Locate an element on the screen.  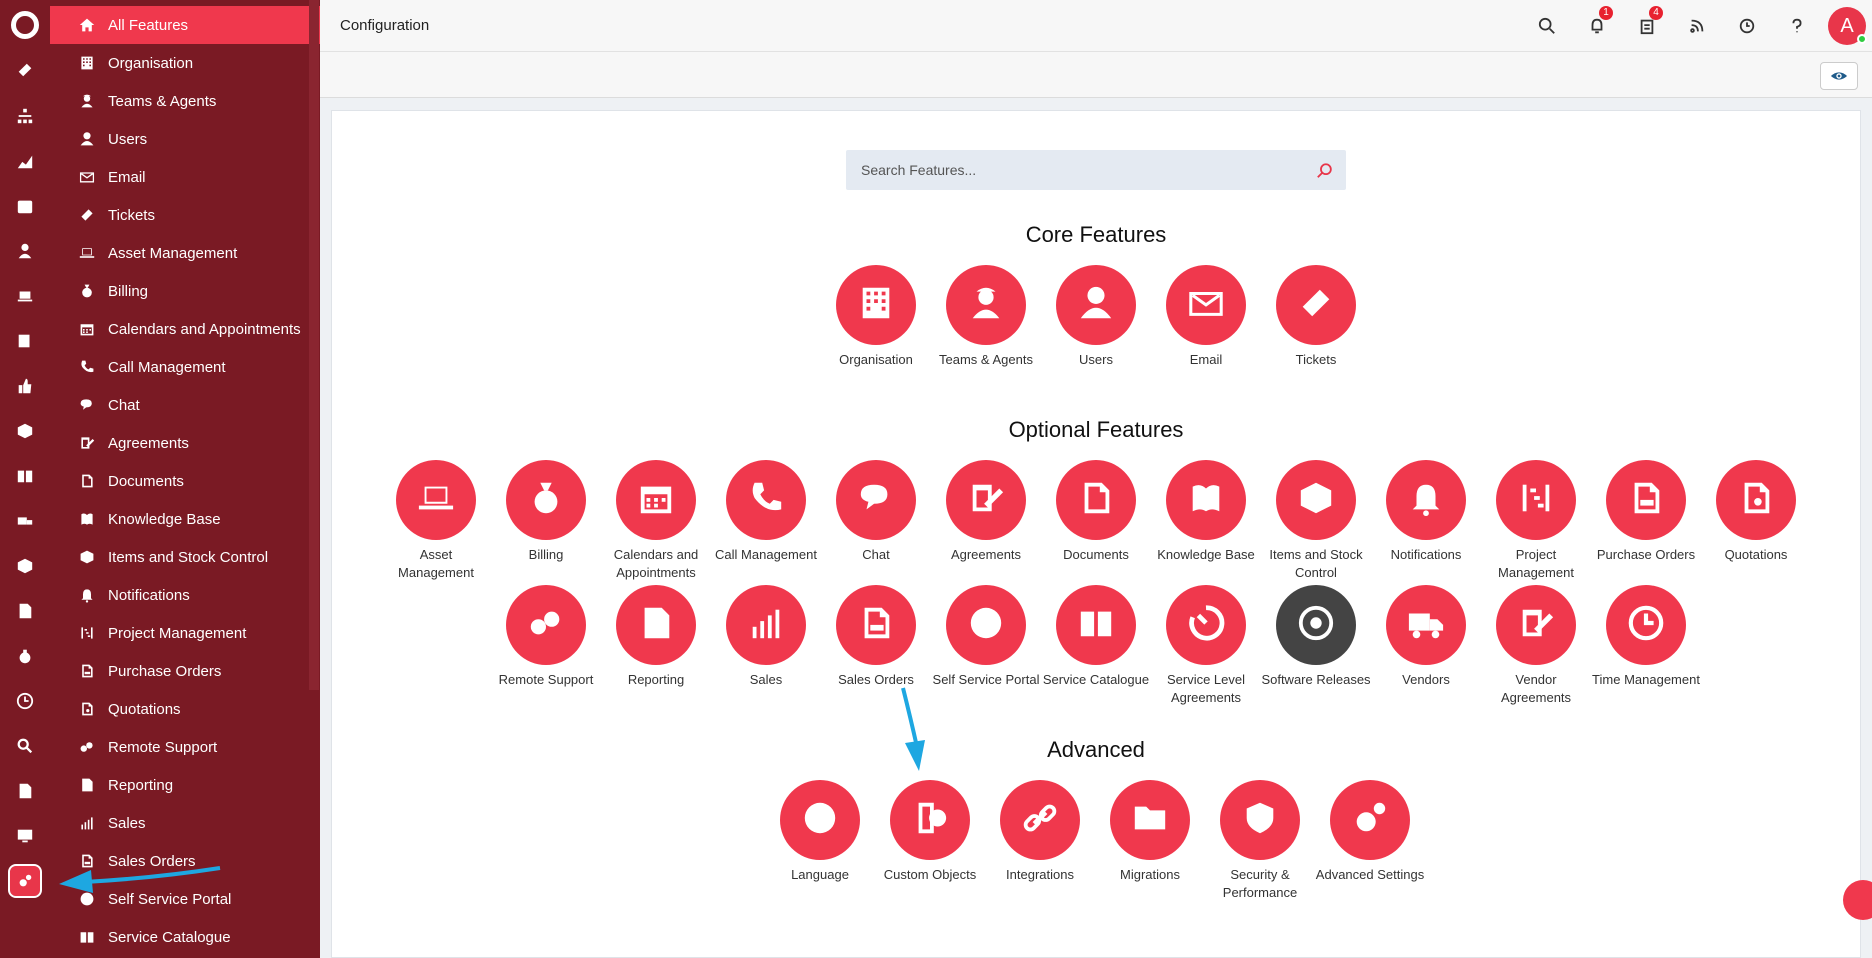
edit-icon is located at coordinates (25, 341).